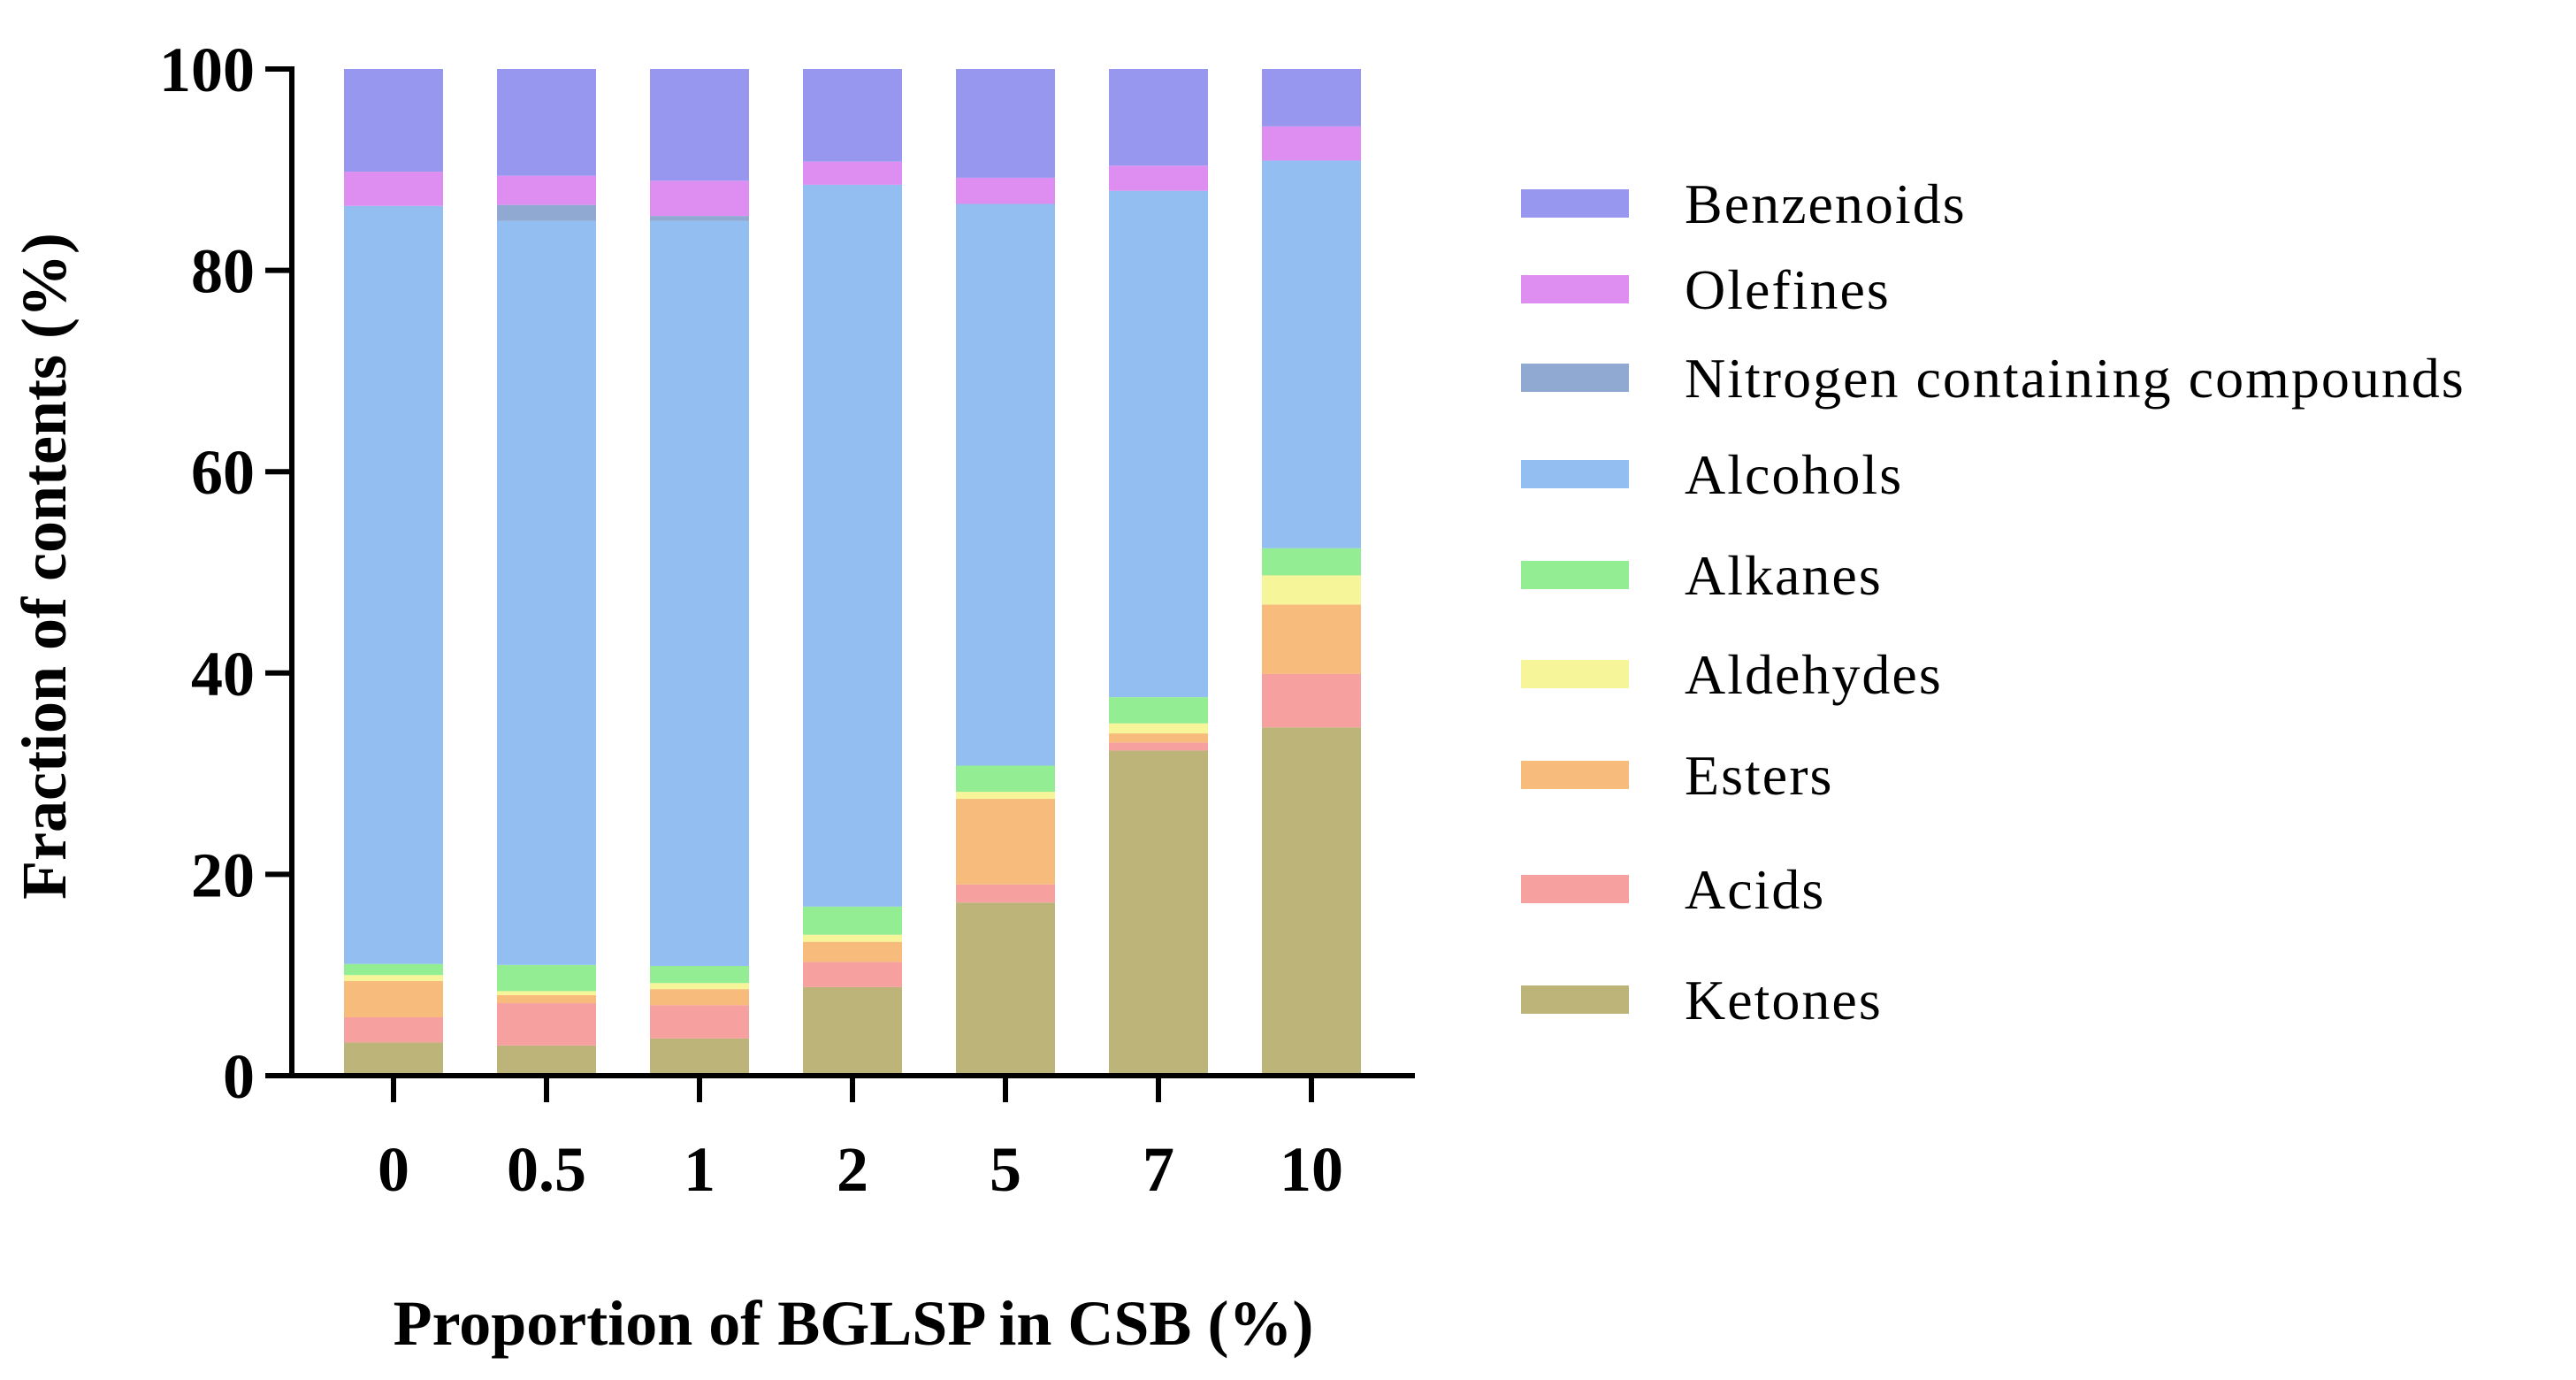 The image size is (2576, 1380). I want to click on y-tick-label-80: 80, so click(223, 271).